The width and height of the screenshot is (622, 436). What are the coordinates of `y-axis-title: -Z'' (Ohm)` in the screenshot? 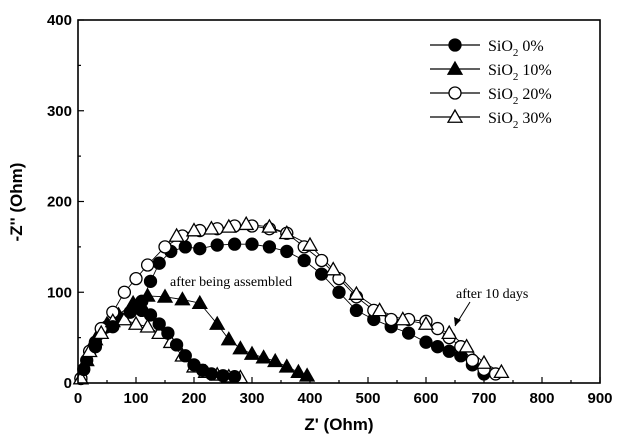 It's located at (16, 202).